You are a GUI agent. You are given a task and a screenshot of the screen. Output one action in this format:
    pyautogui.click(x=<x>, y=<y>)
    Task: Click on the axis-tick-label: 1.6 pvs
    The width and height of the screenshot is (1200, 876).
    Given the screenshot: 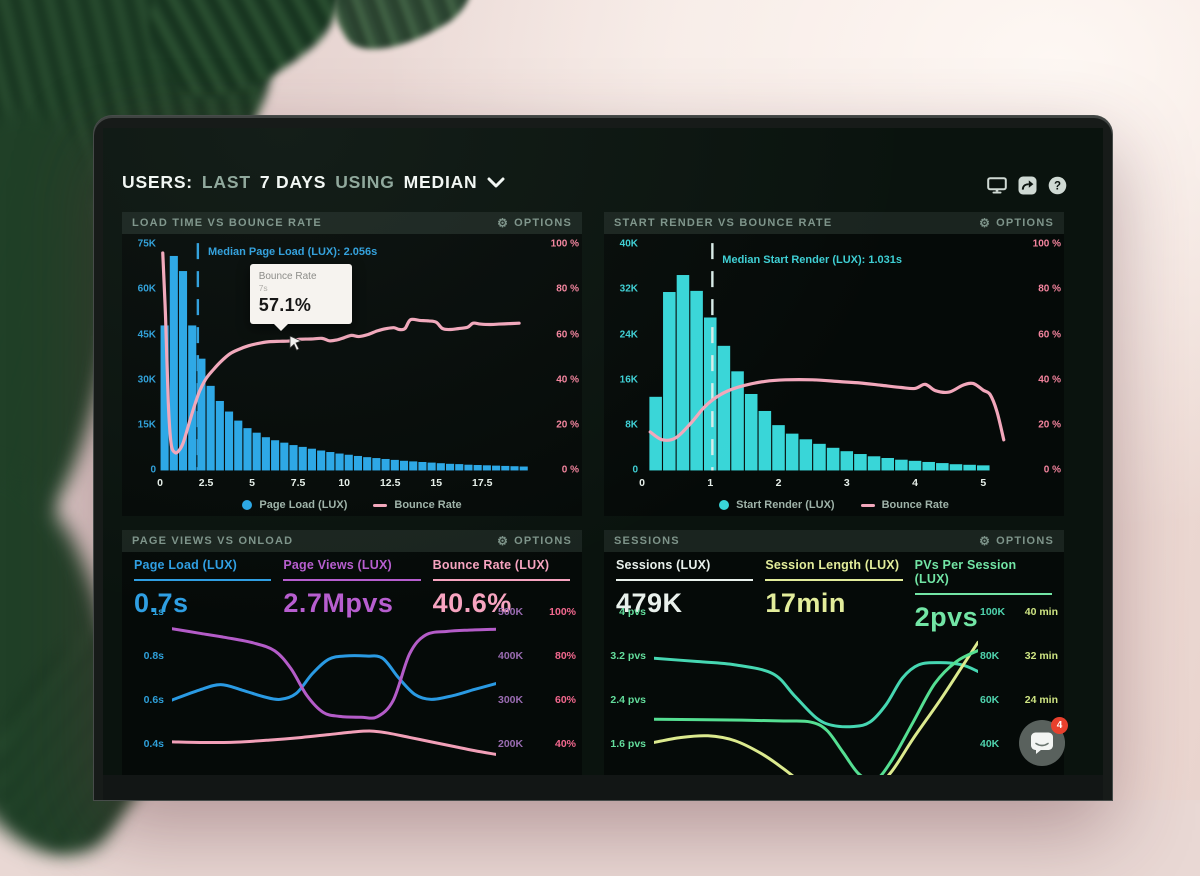 What is the action you would take?
    pyautogui.click(x=628, y=744)
    